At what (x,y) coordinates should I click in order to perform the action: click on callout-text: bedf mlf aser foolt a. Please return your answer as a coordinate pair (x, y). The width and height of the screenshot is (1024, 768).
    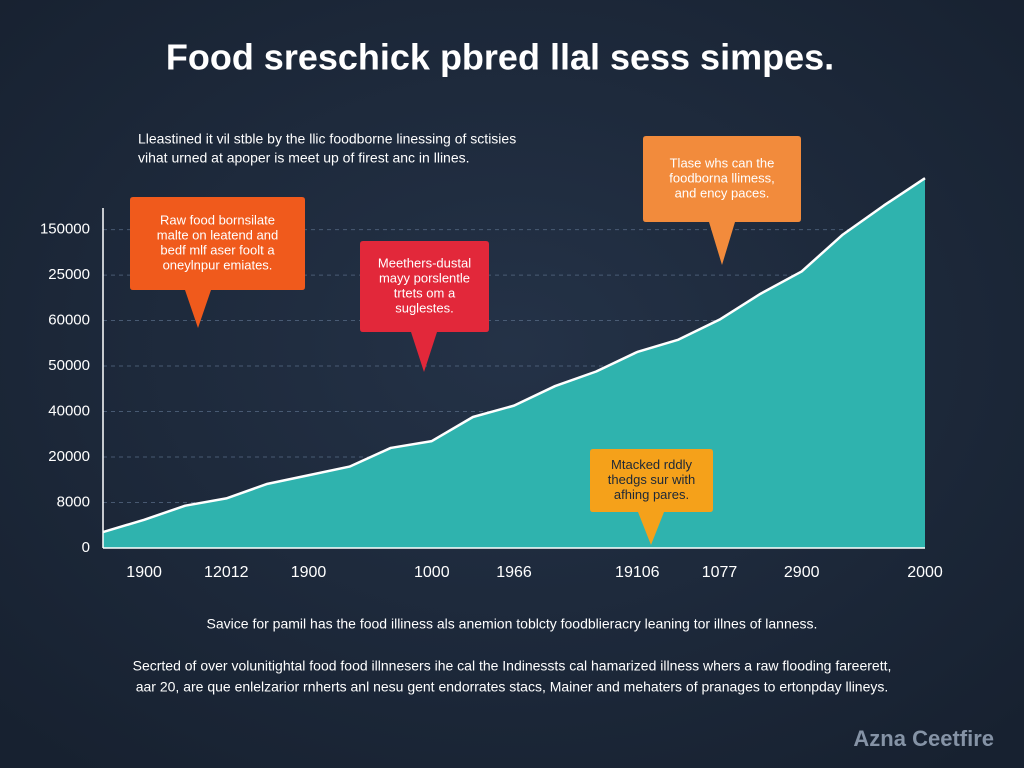
    Looking at the image, I should click on (217, 249).